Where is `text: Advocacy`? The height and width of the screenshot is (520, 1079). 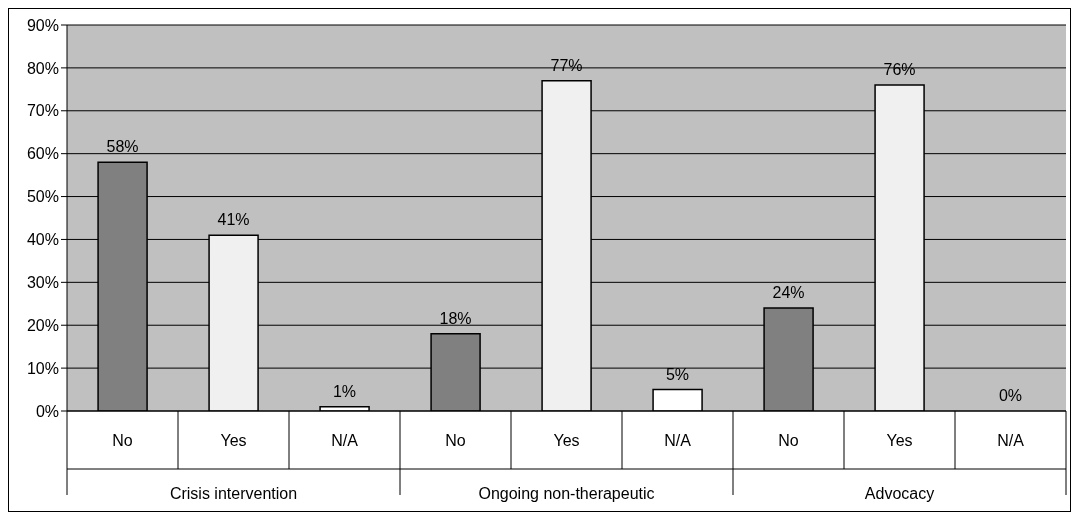
text: Advocacy is located at coordinates (899, 493).